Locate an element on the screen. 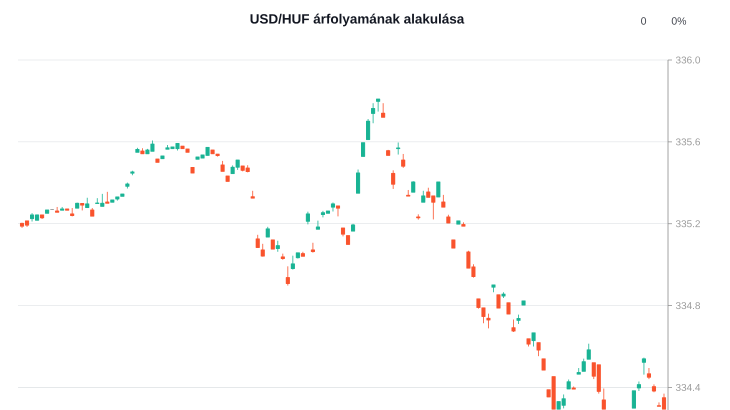 Image resolution: width=730 pixels, height=410 pixels. text: 0 is located at coordinates (643, 21).